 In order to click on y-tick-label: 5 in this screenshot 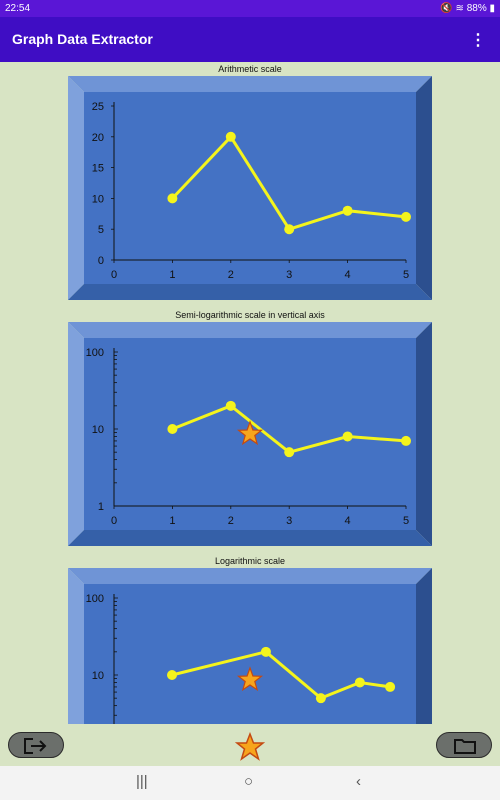, I will do `click(101, 230)`.